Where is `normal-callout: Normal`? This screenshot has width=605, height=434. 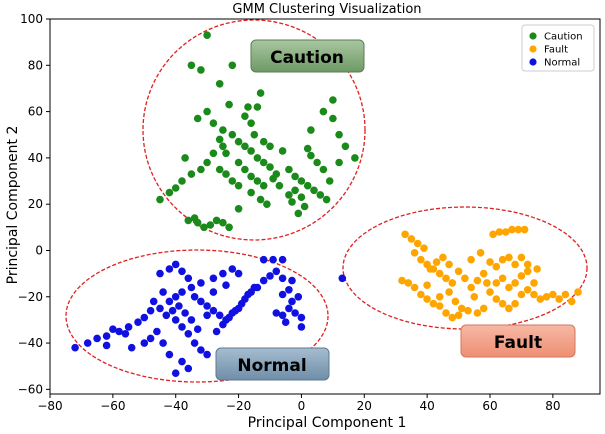
normal-callout: Normal is located at coordinates (272, 364).